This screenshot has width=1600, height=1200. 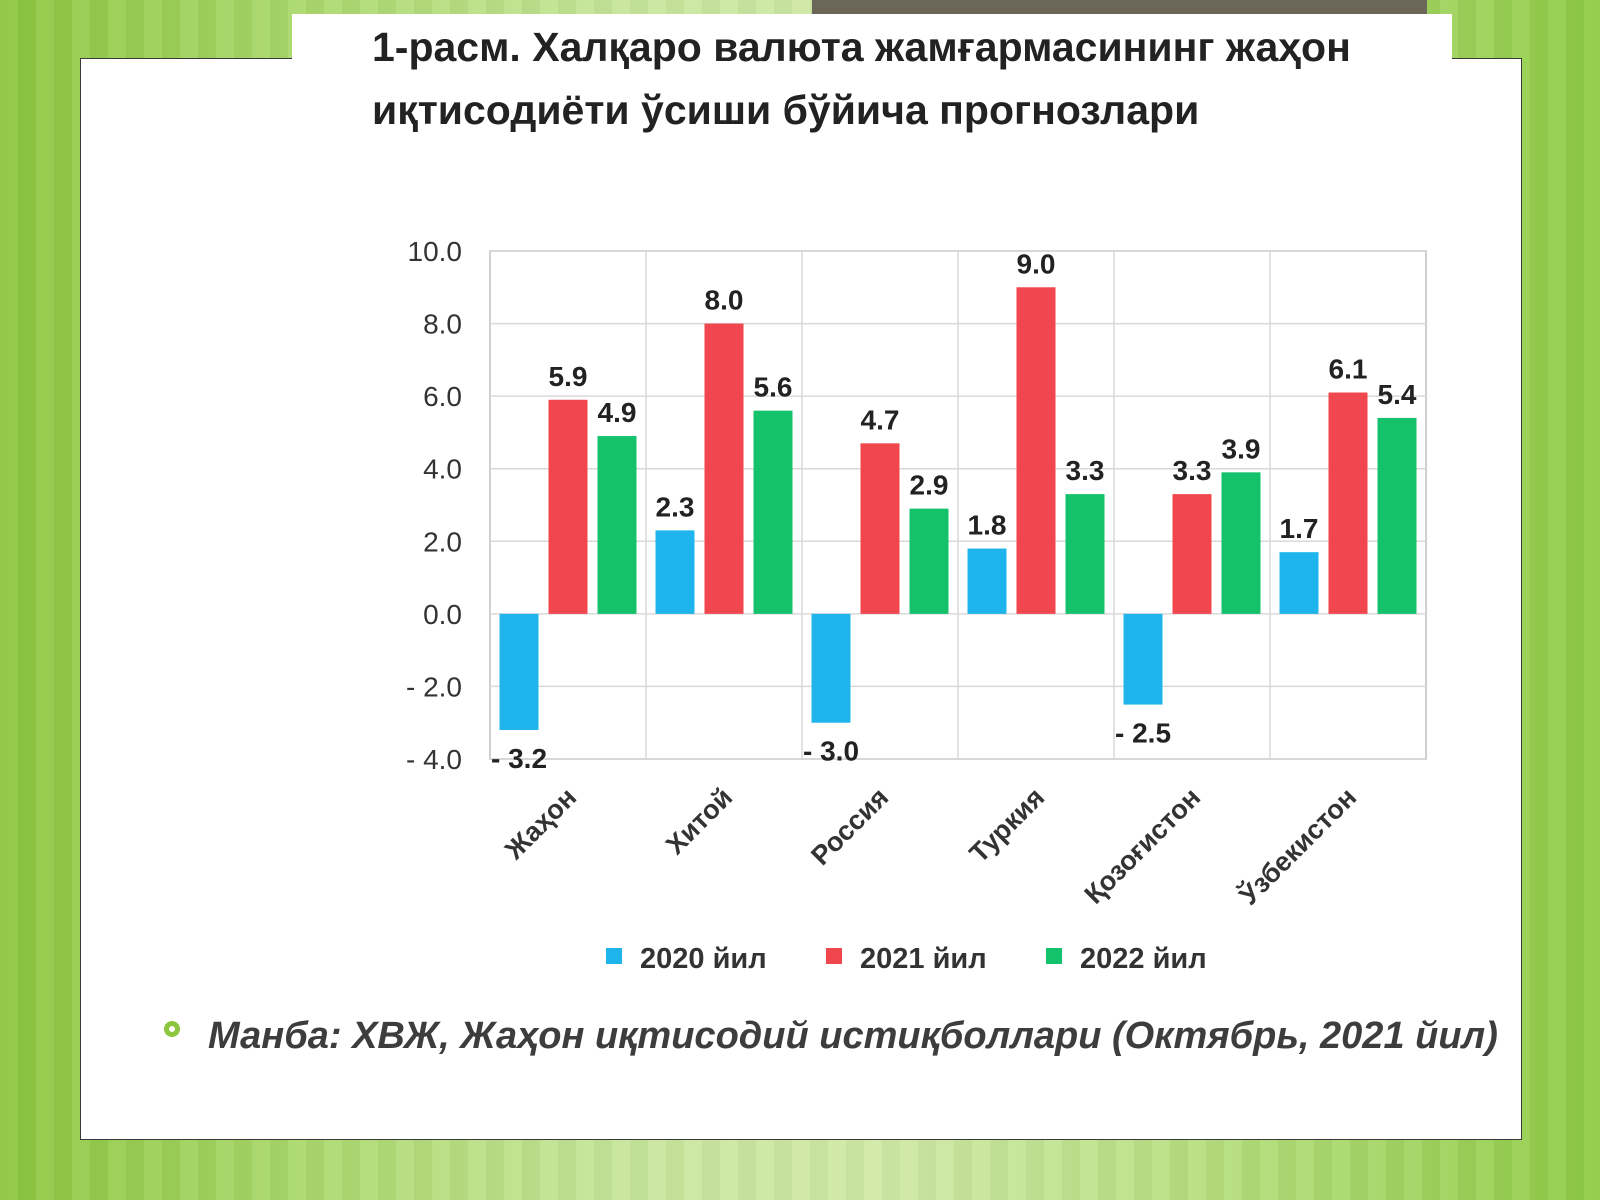 I want to click on data-label: 2.3, so click(x=675, y=506).